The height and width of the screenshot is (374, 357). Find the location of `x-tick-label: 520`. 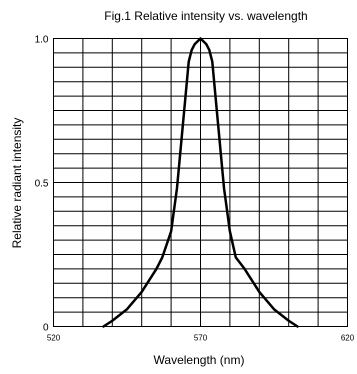

x-tick-label: 520 is located at coordinates (54, 338).